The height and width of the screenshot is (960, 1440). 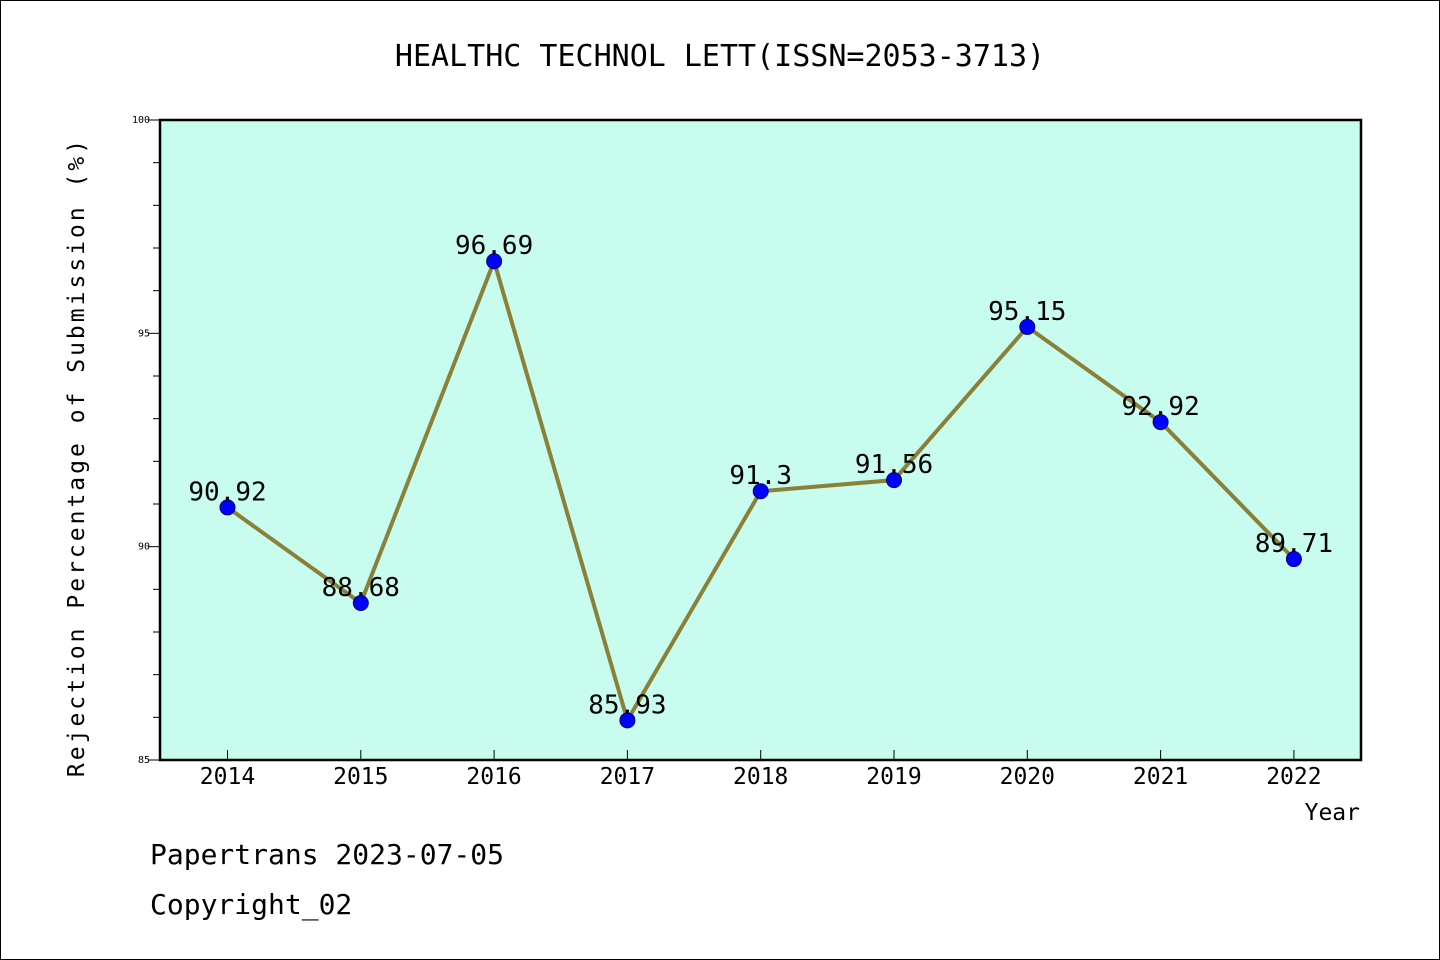 What do you see at coordinates (1160, 777) in the screenshot?
I see `x-tick-label: 2021` at bounding box center [1160, 777].